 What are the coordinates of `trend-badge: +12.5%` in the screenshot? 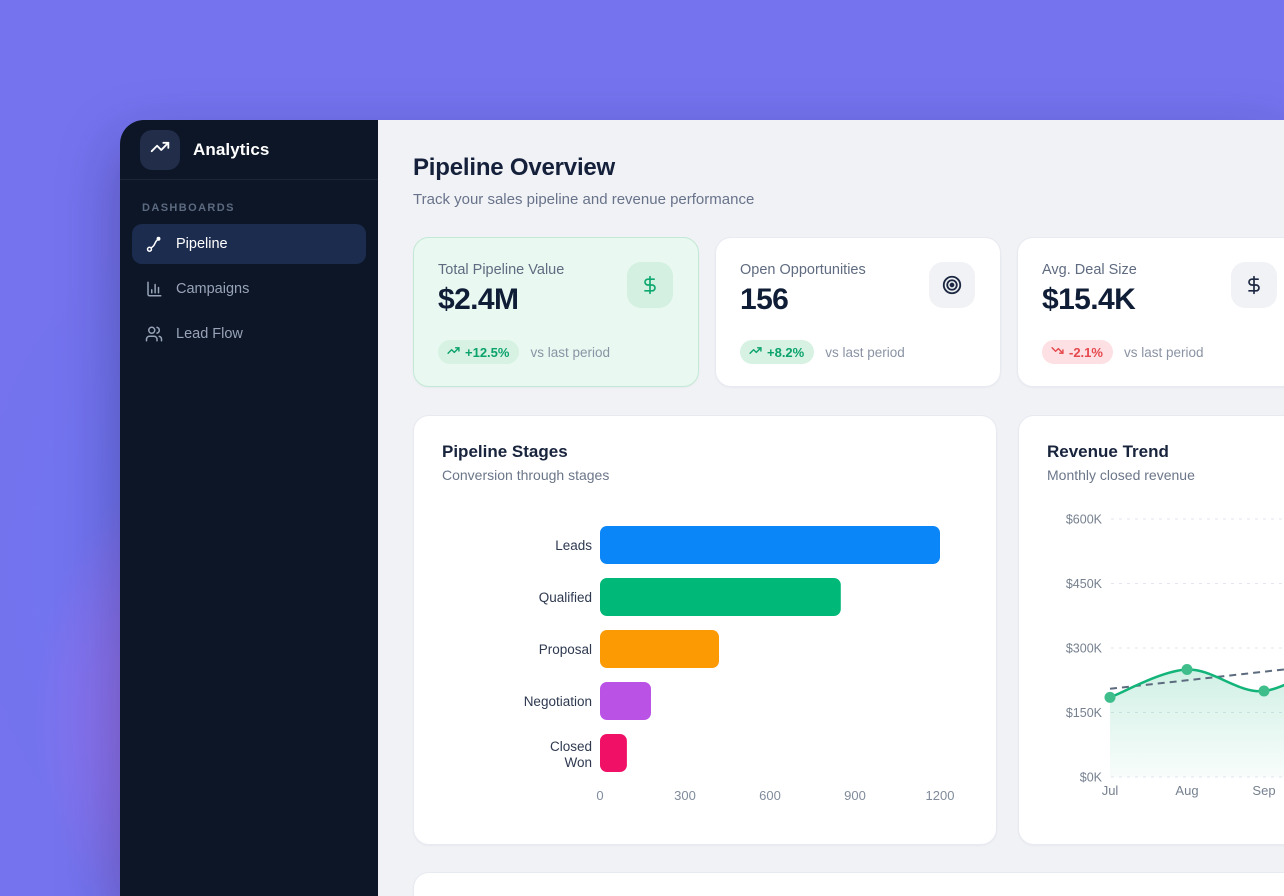 It's located at (479, 352).